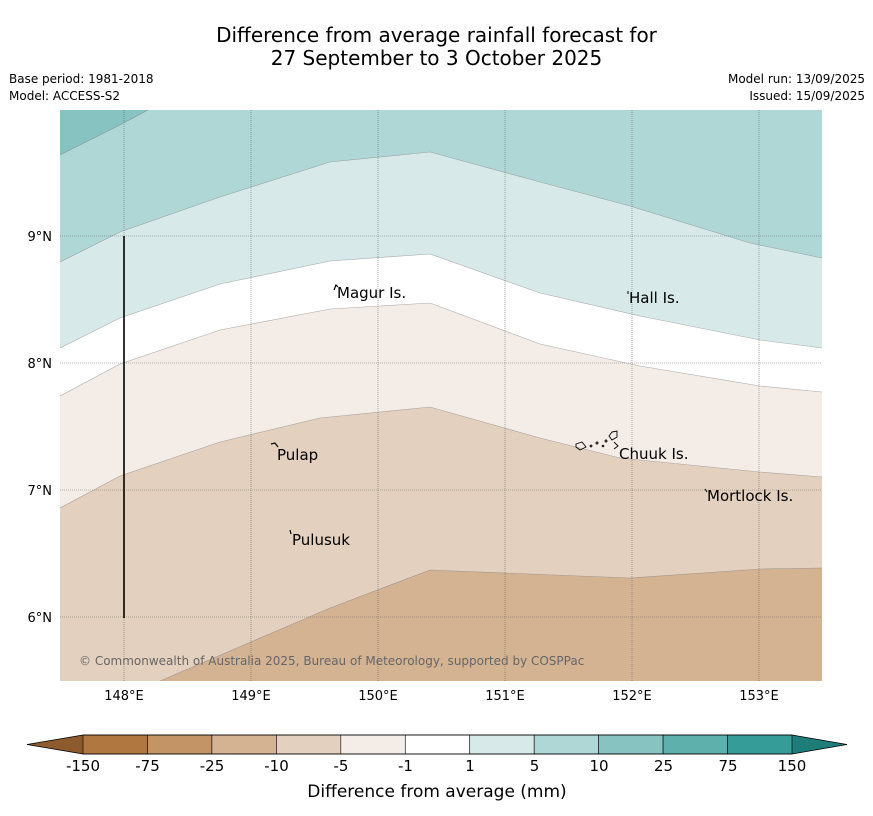 The image size is (873, 816). I want to click on y-tick-label: 9°N, so click(40, 237).